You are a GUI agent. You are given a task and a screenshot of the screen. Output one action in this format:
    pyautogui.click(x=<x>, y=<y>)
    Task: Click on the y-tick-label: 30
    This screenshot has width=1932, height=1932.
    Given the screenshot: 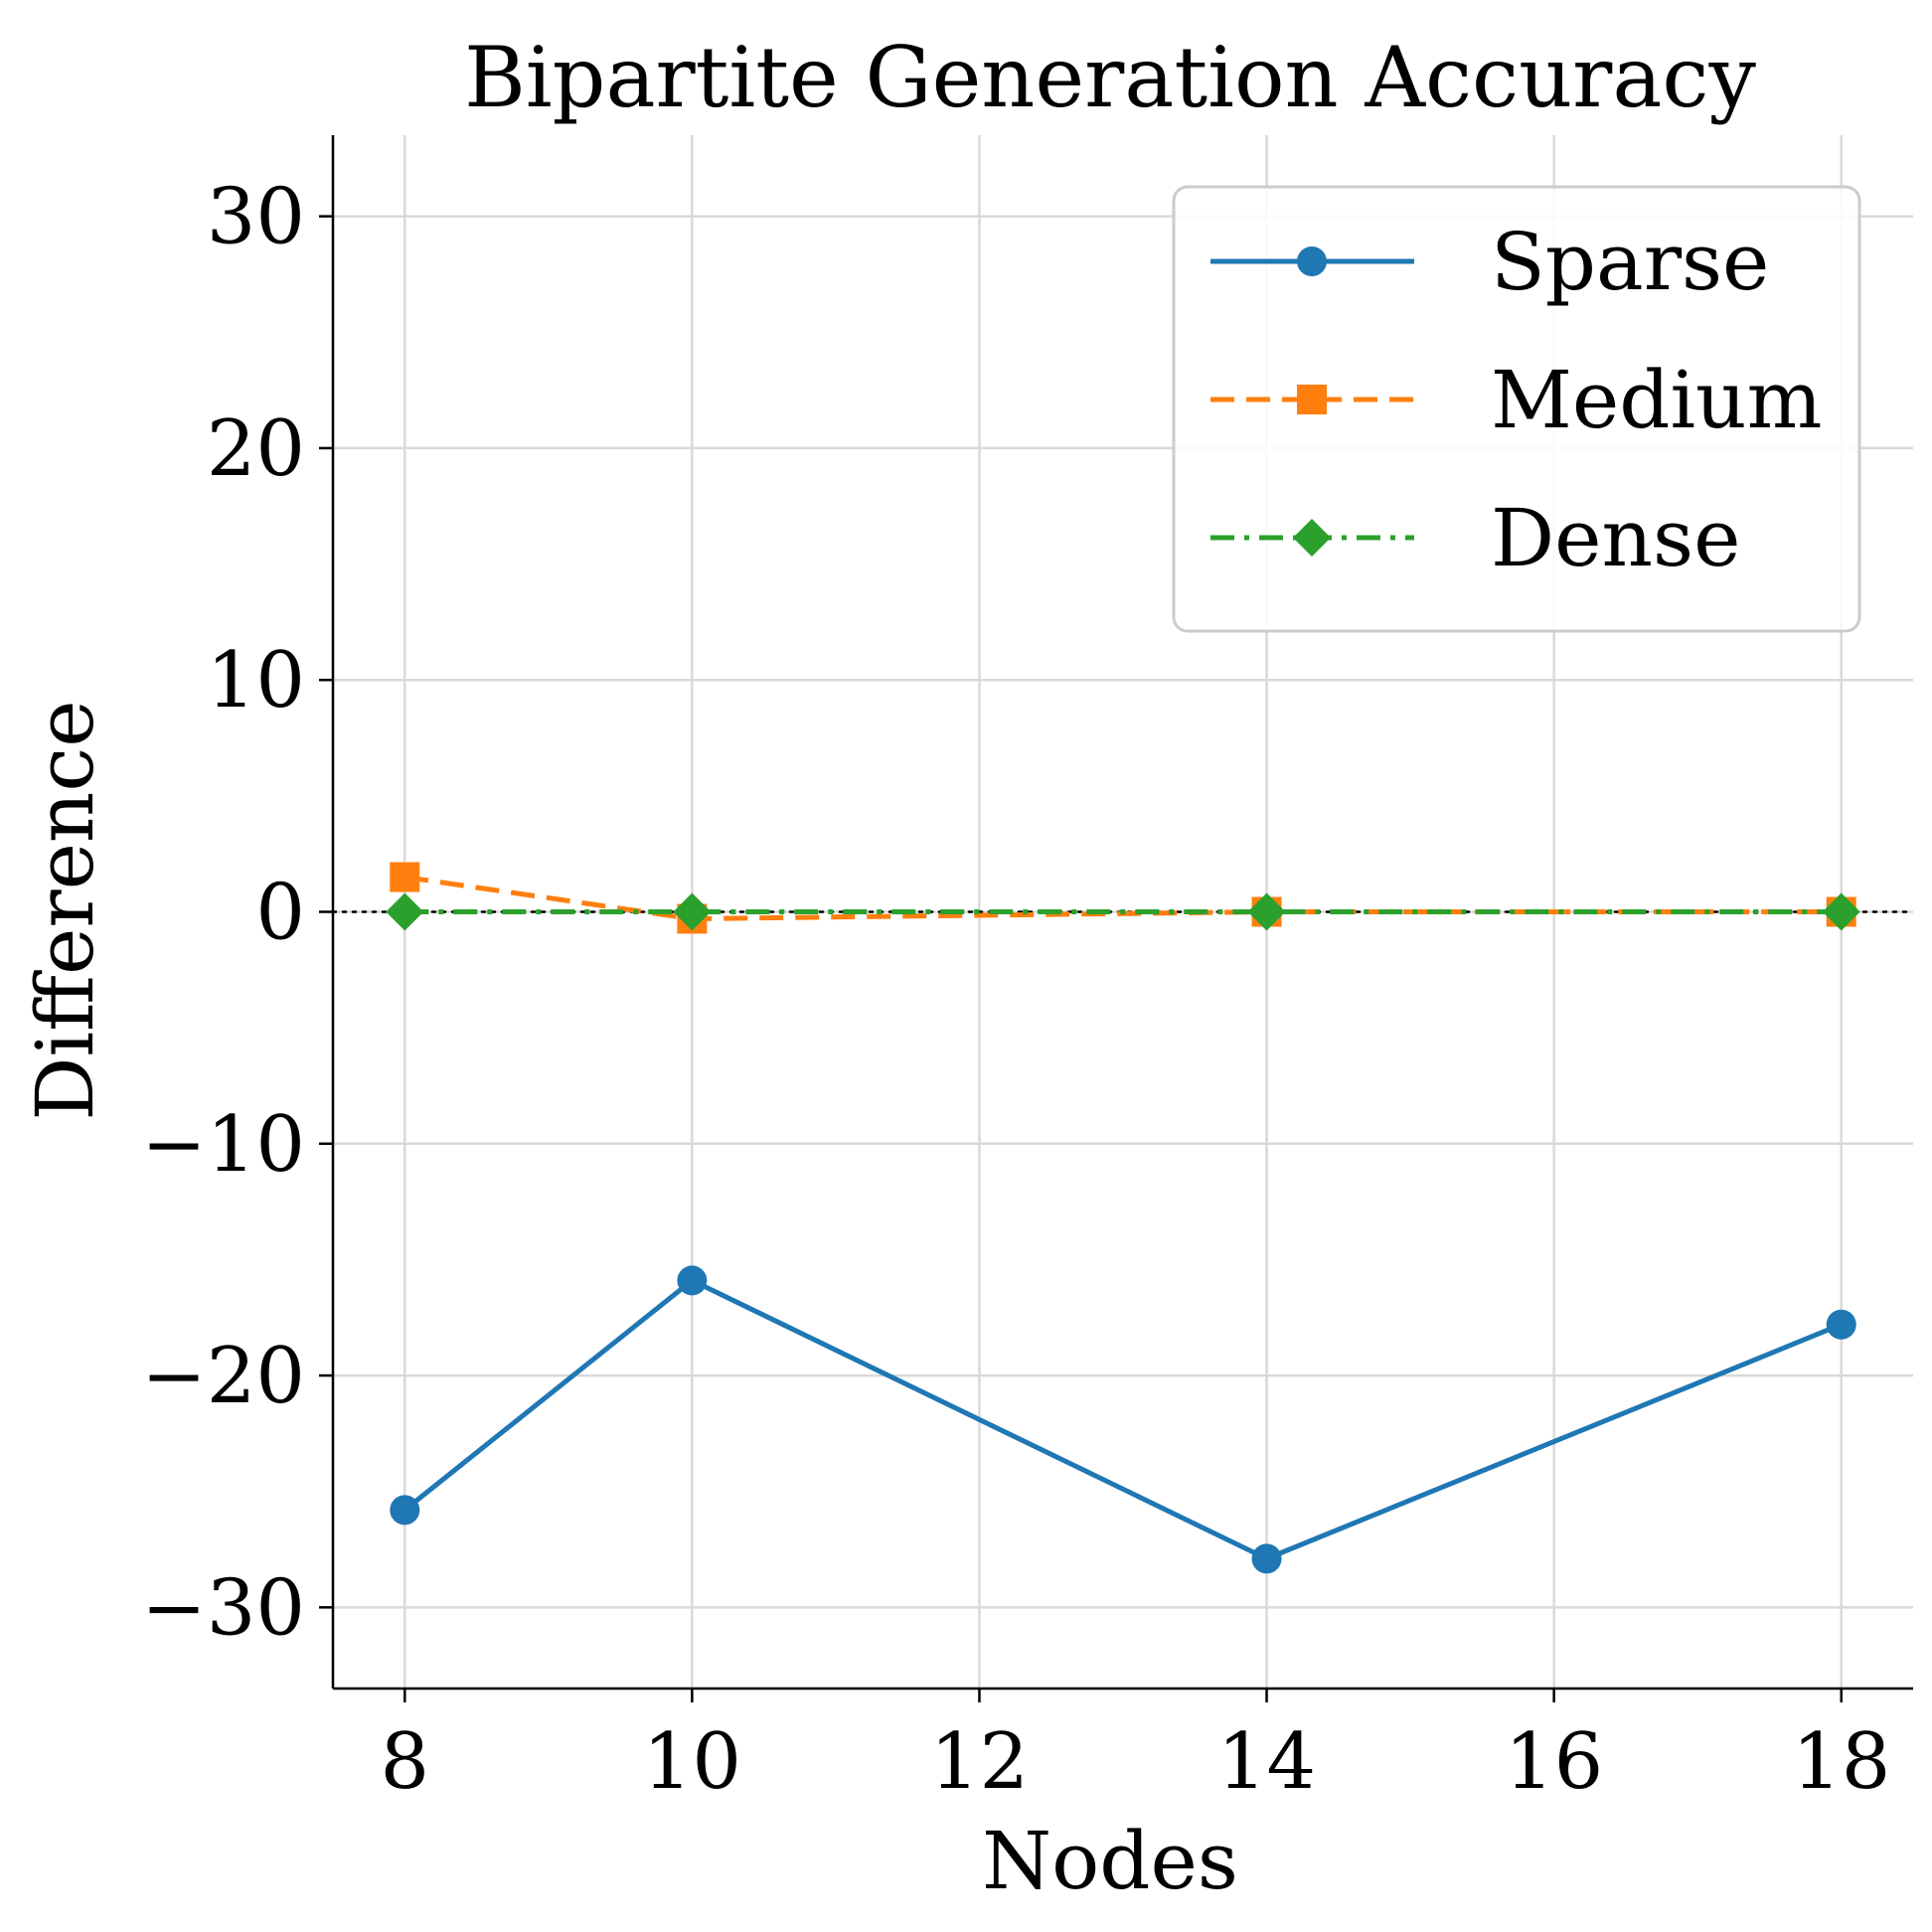 What is the action you would take?
    pyautogui.click(x=256, y=217)
    